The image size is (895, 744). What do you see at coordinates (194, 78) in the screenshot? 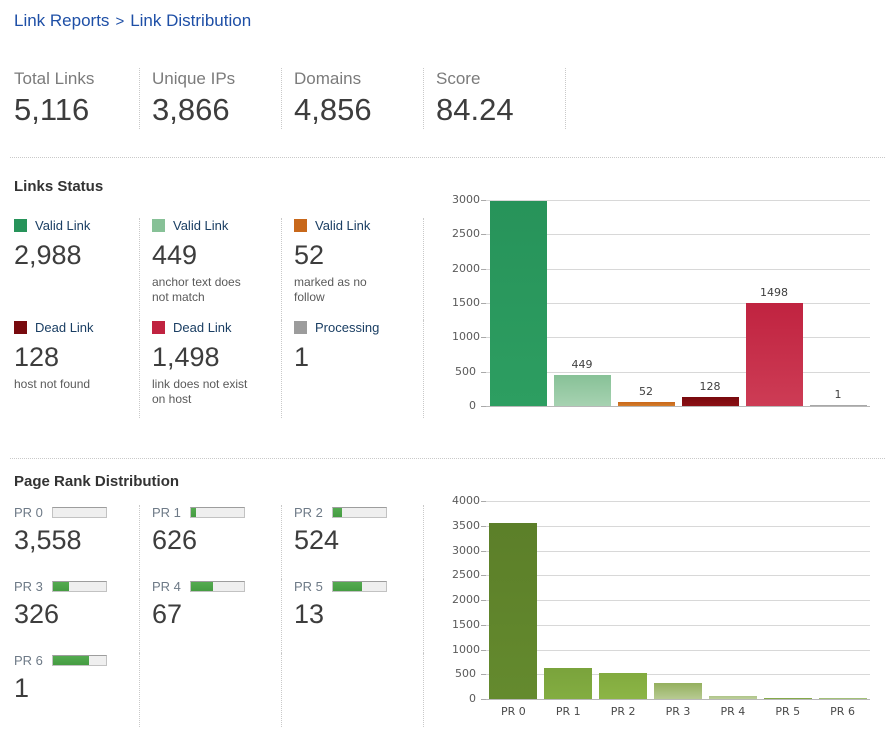
I see `stat-label: Unique IPs` at bounding box center [194, 78].